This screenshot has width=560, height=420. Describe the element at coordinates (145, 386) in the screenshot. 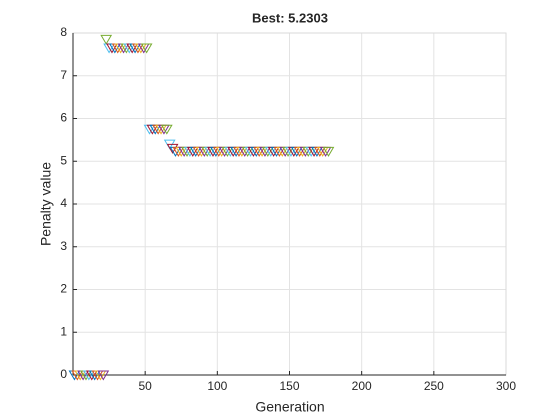

I see `x-tick-label: 50` at that location.